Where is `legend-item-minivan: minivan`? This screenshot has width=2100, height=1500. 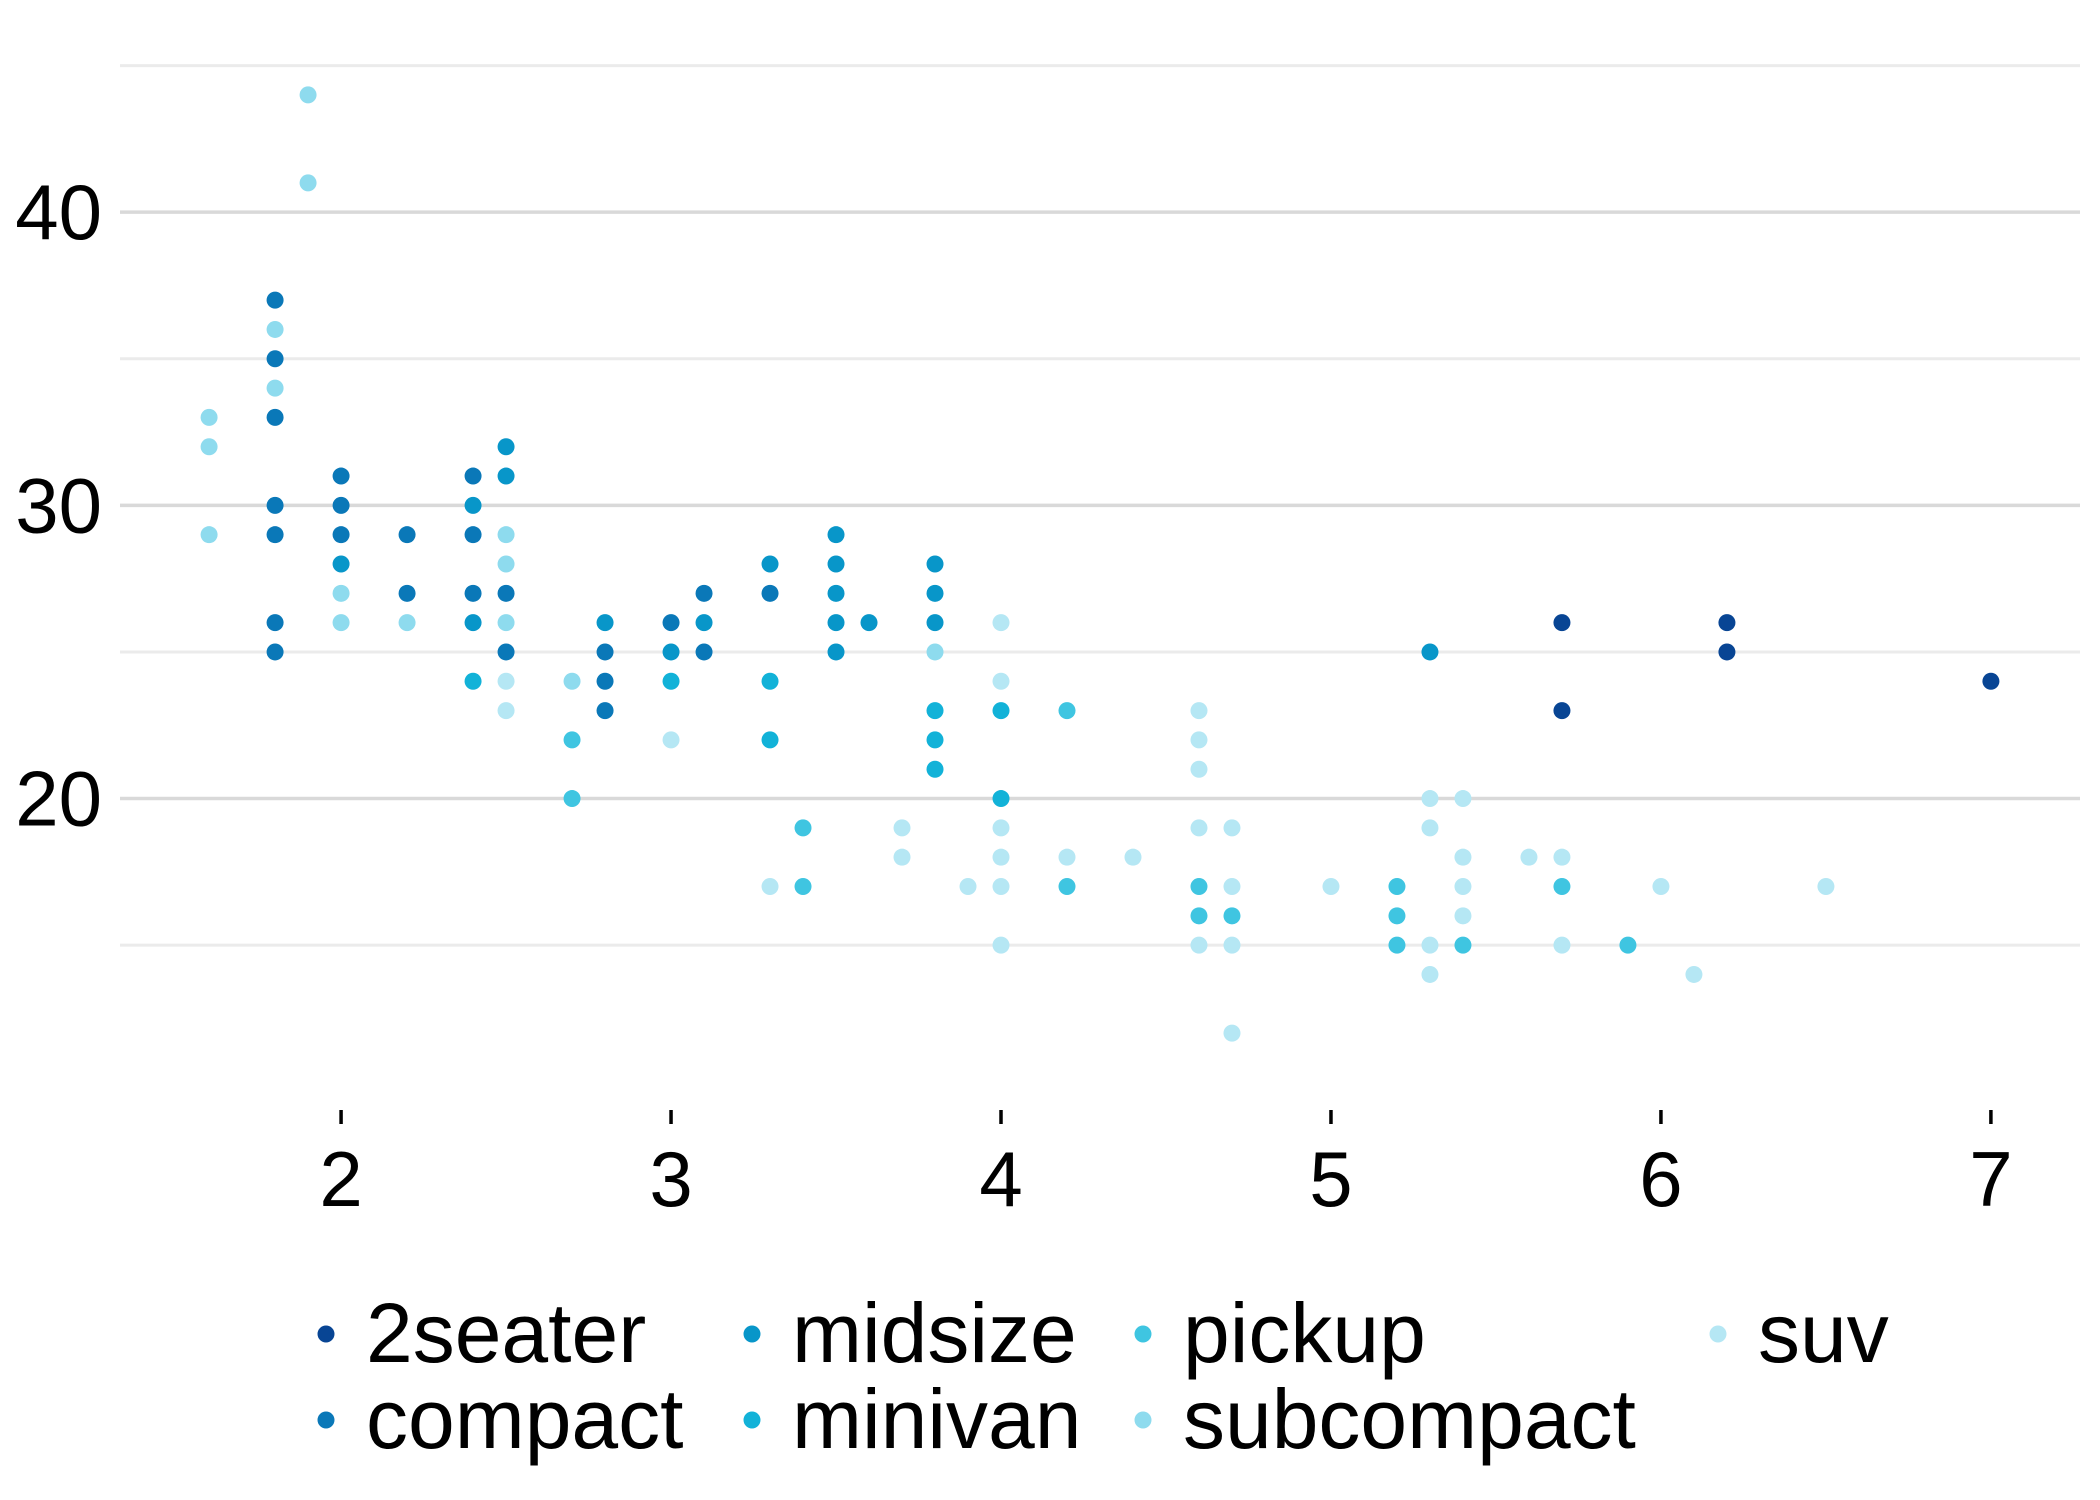 legend-item-minivan: minivan is located at coordinates (912, 1419).